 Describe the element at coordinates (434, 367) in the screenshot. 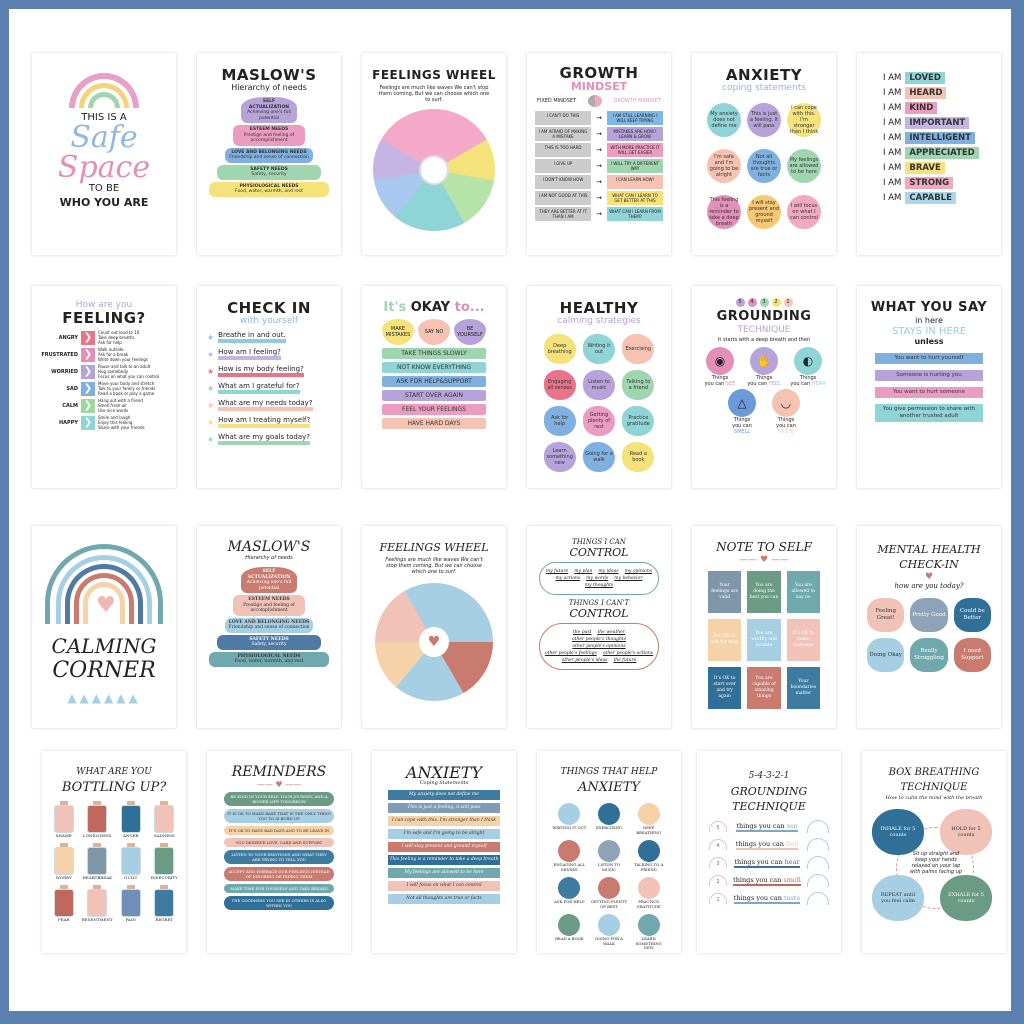

I see `okay-banner: NOT KNOW EVERYTHING` at that location.